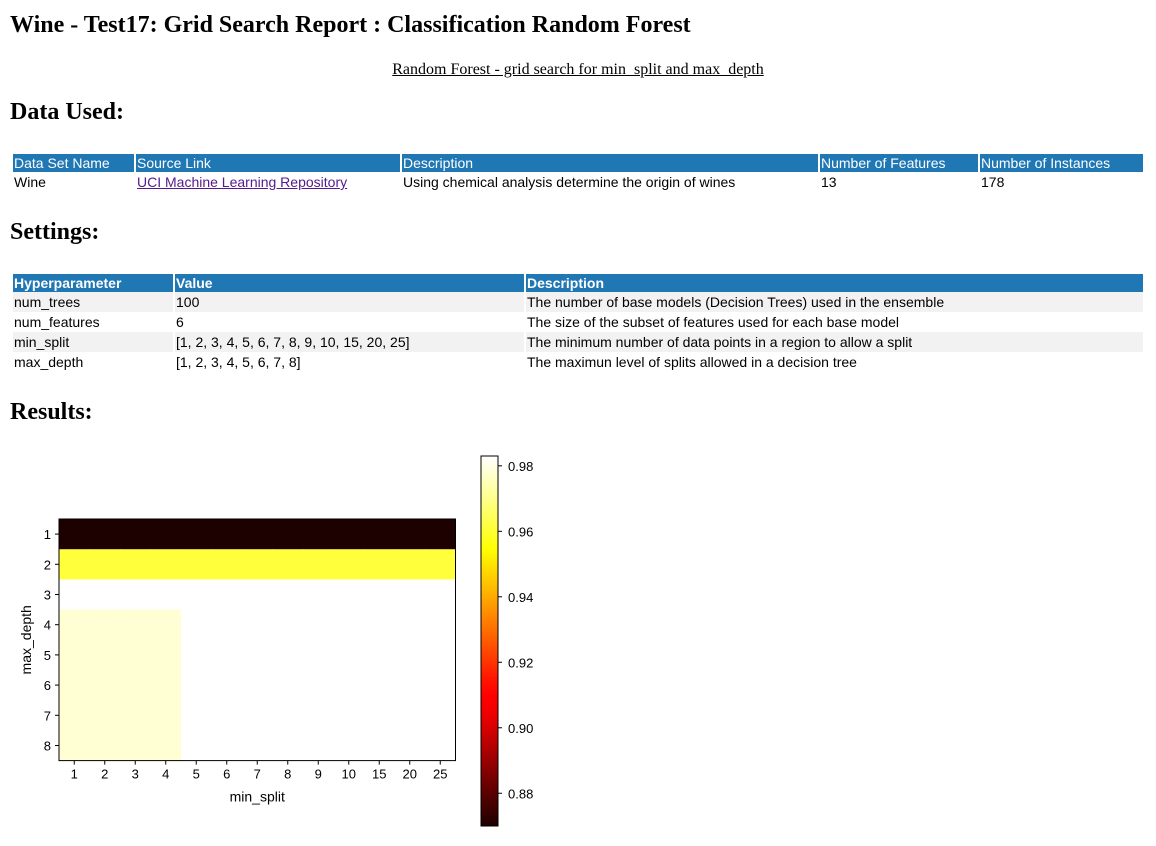  Describe the element at coordinates (93, 283) in the screenshot. I see `col-header-hyperparameter: Hyperparameter` at that location.